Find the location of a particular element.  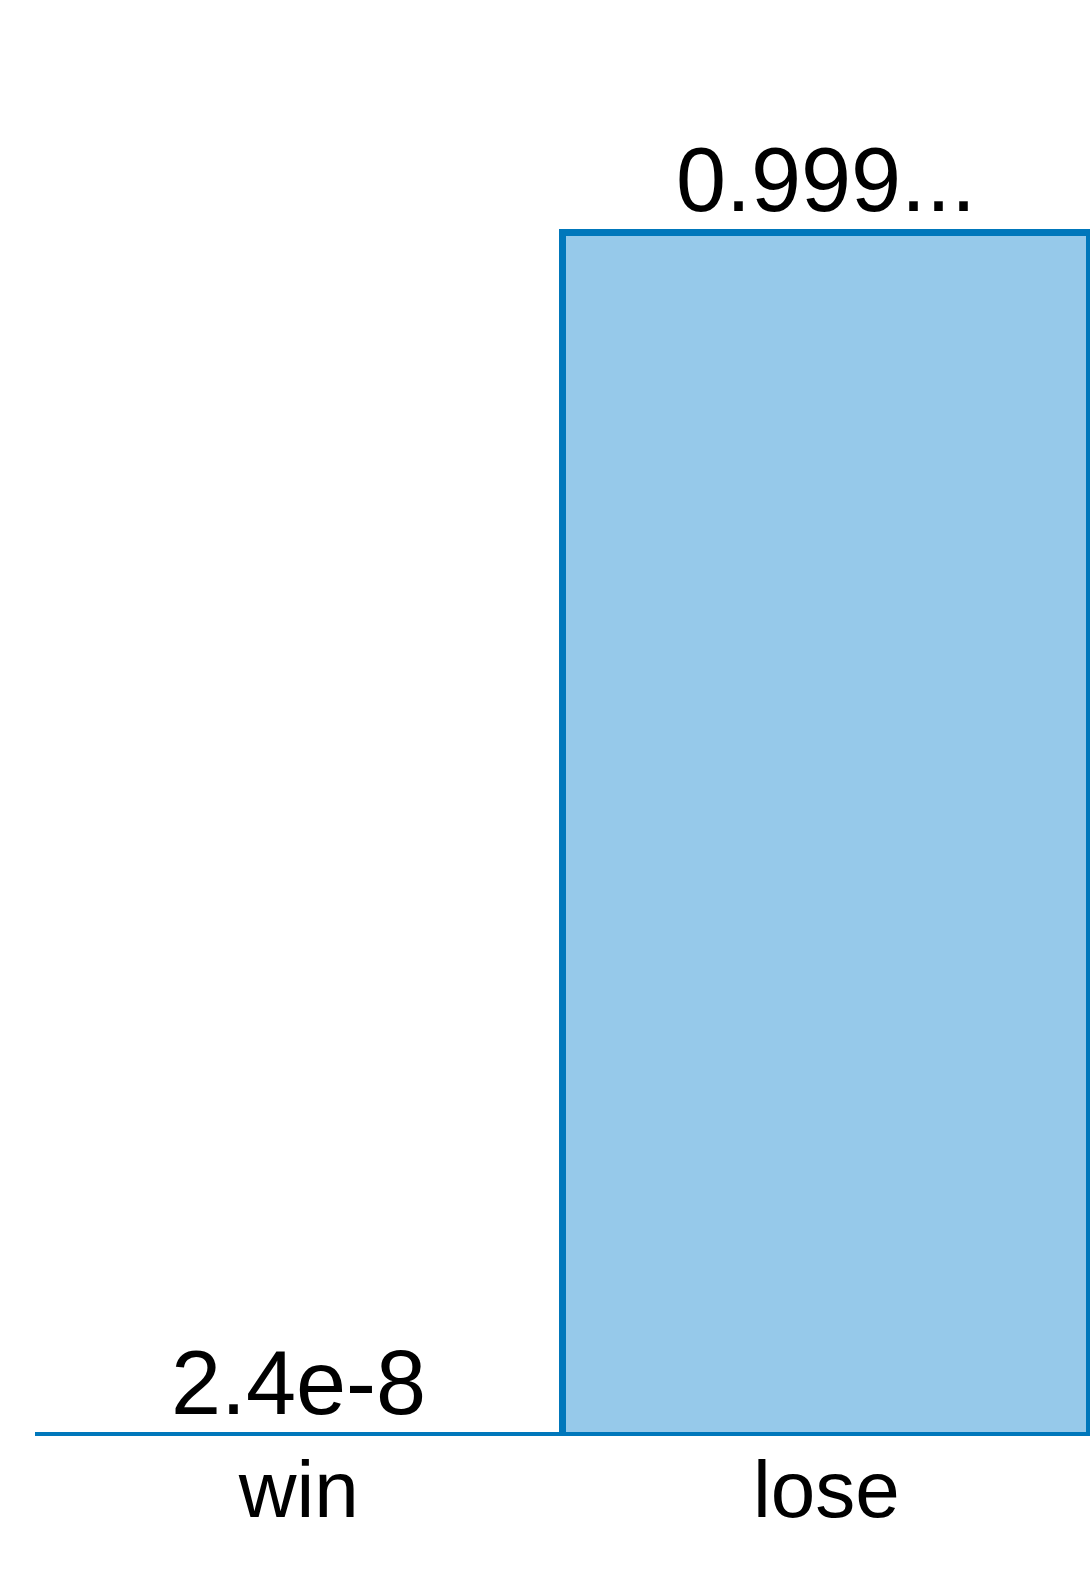

data-label: 2.4e-8 is located at coordinates (298, 1382).